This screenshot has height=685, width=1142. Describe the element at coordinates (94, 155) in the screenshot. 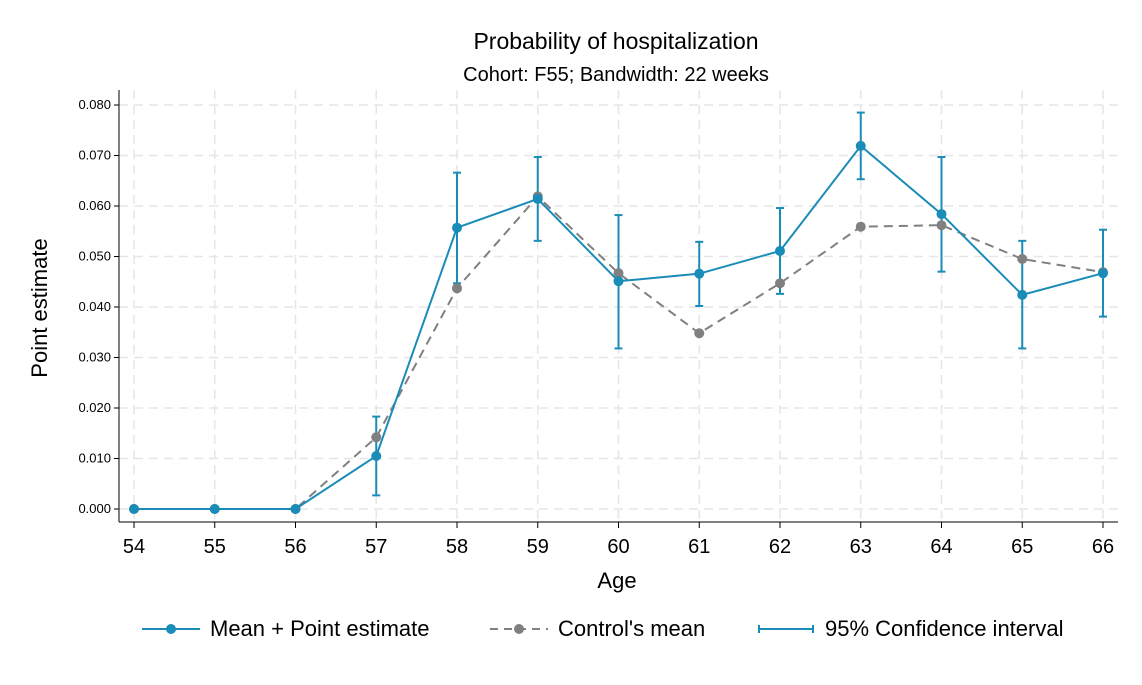

I see `y-tick-label: 0.070` at that location.